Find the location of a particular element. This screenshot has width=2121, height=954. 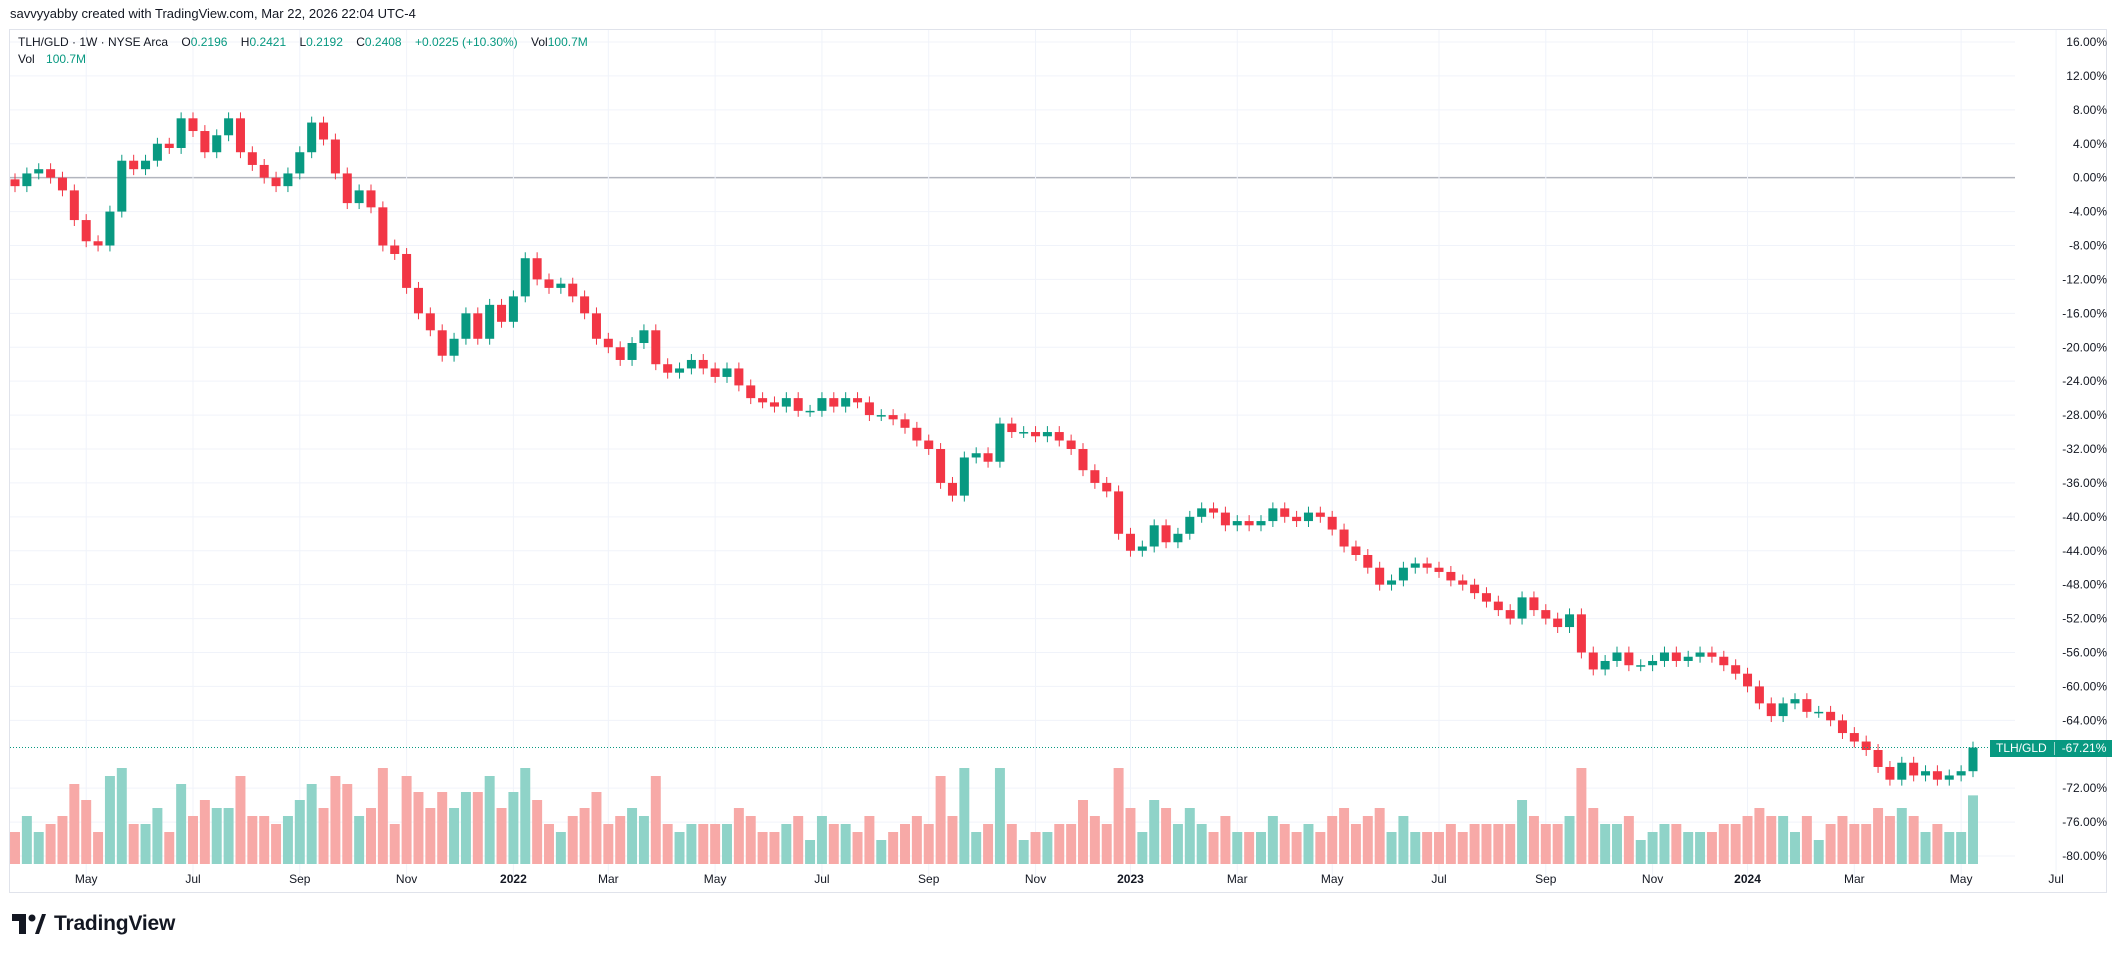

x-tick-label: Mar is located at coordinates (608, 879).